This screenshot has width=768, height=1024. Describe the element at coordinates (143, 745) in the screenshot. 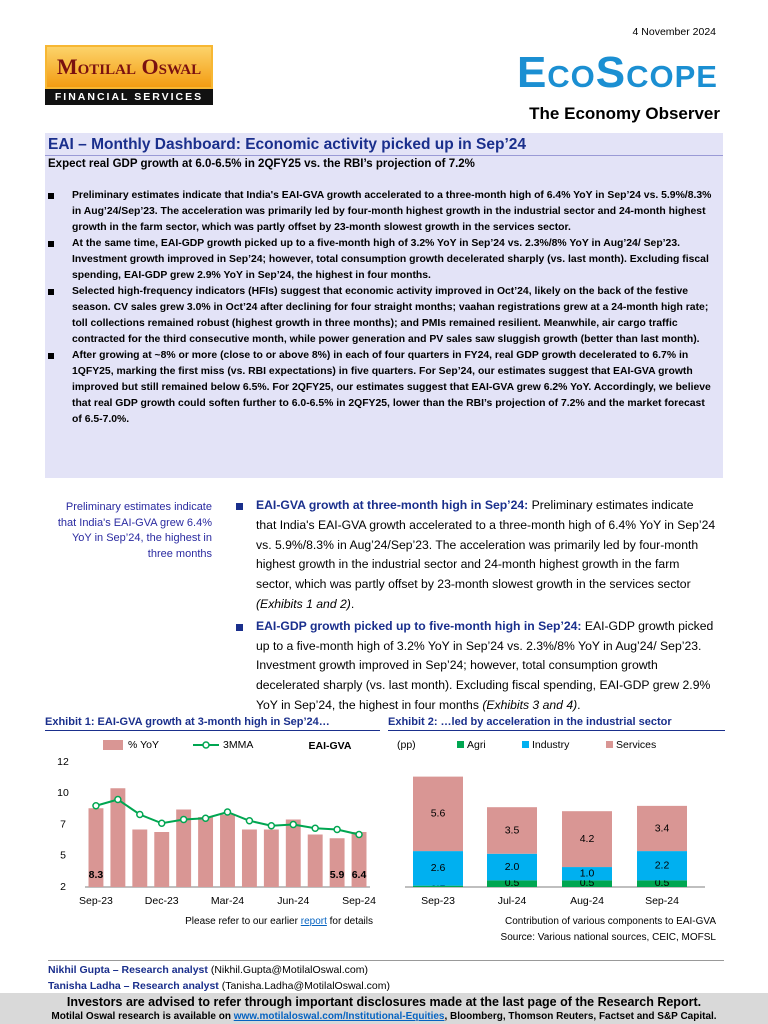

I see `legend-label: % YoY` at that location.